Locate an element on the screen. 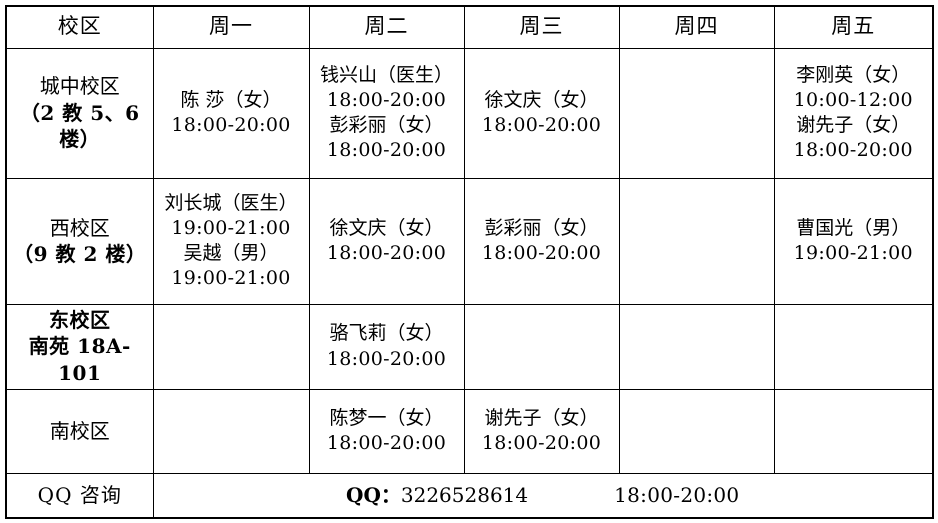 This screenshot has height=523, width=938. campus-label-line: （9 教 2 楼） is located at coordinates (80, 254).